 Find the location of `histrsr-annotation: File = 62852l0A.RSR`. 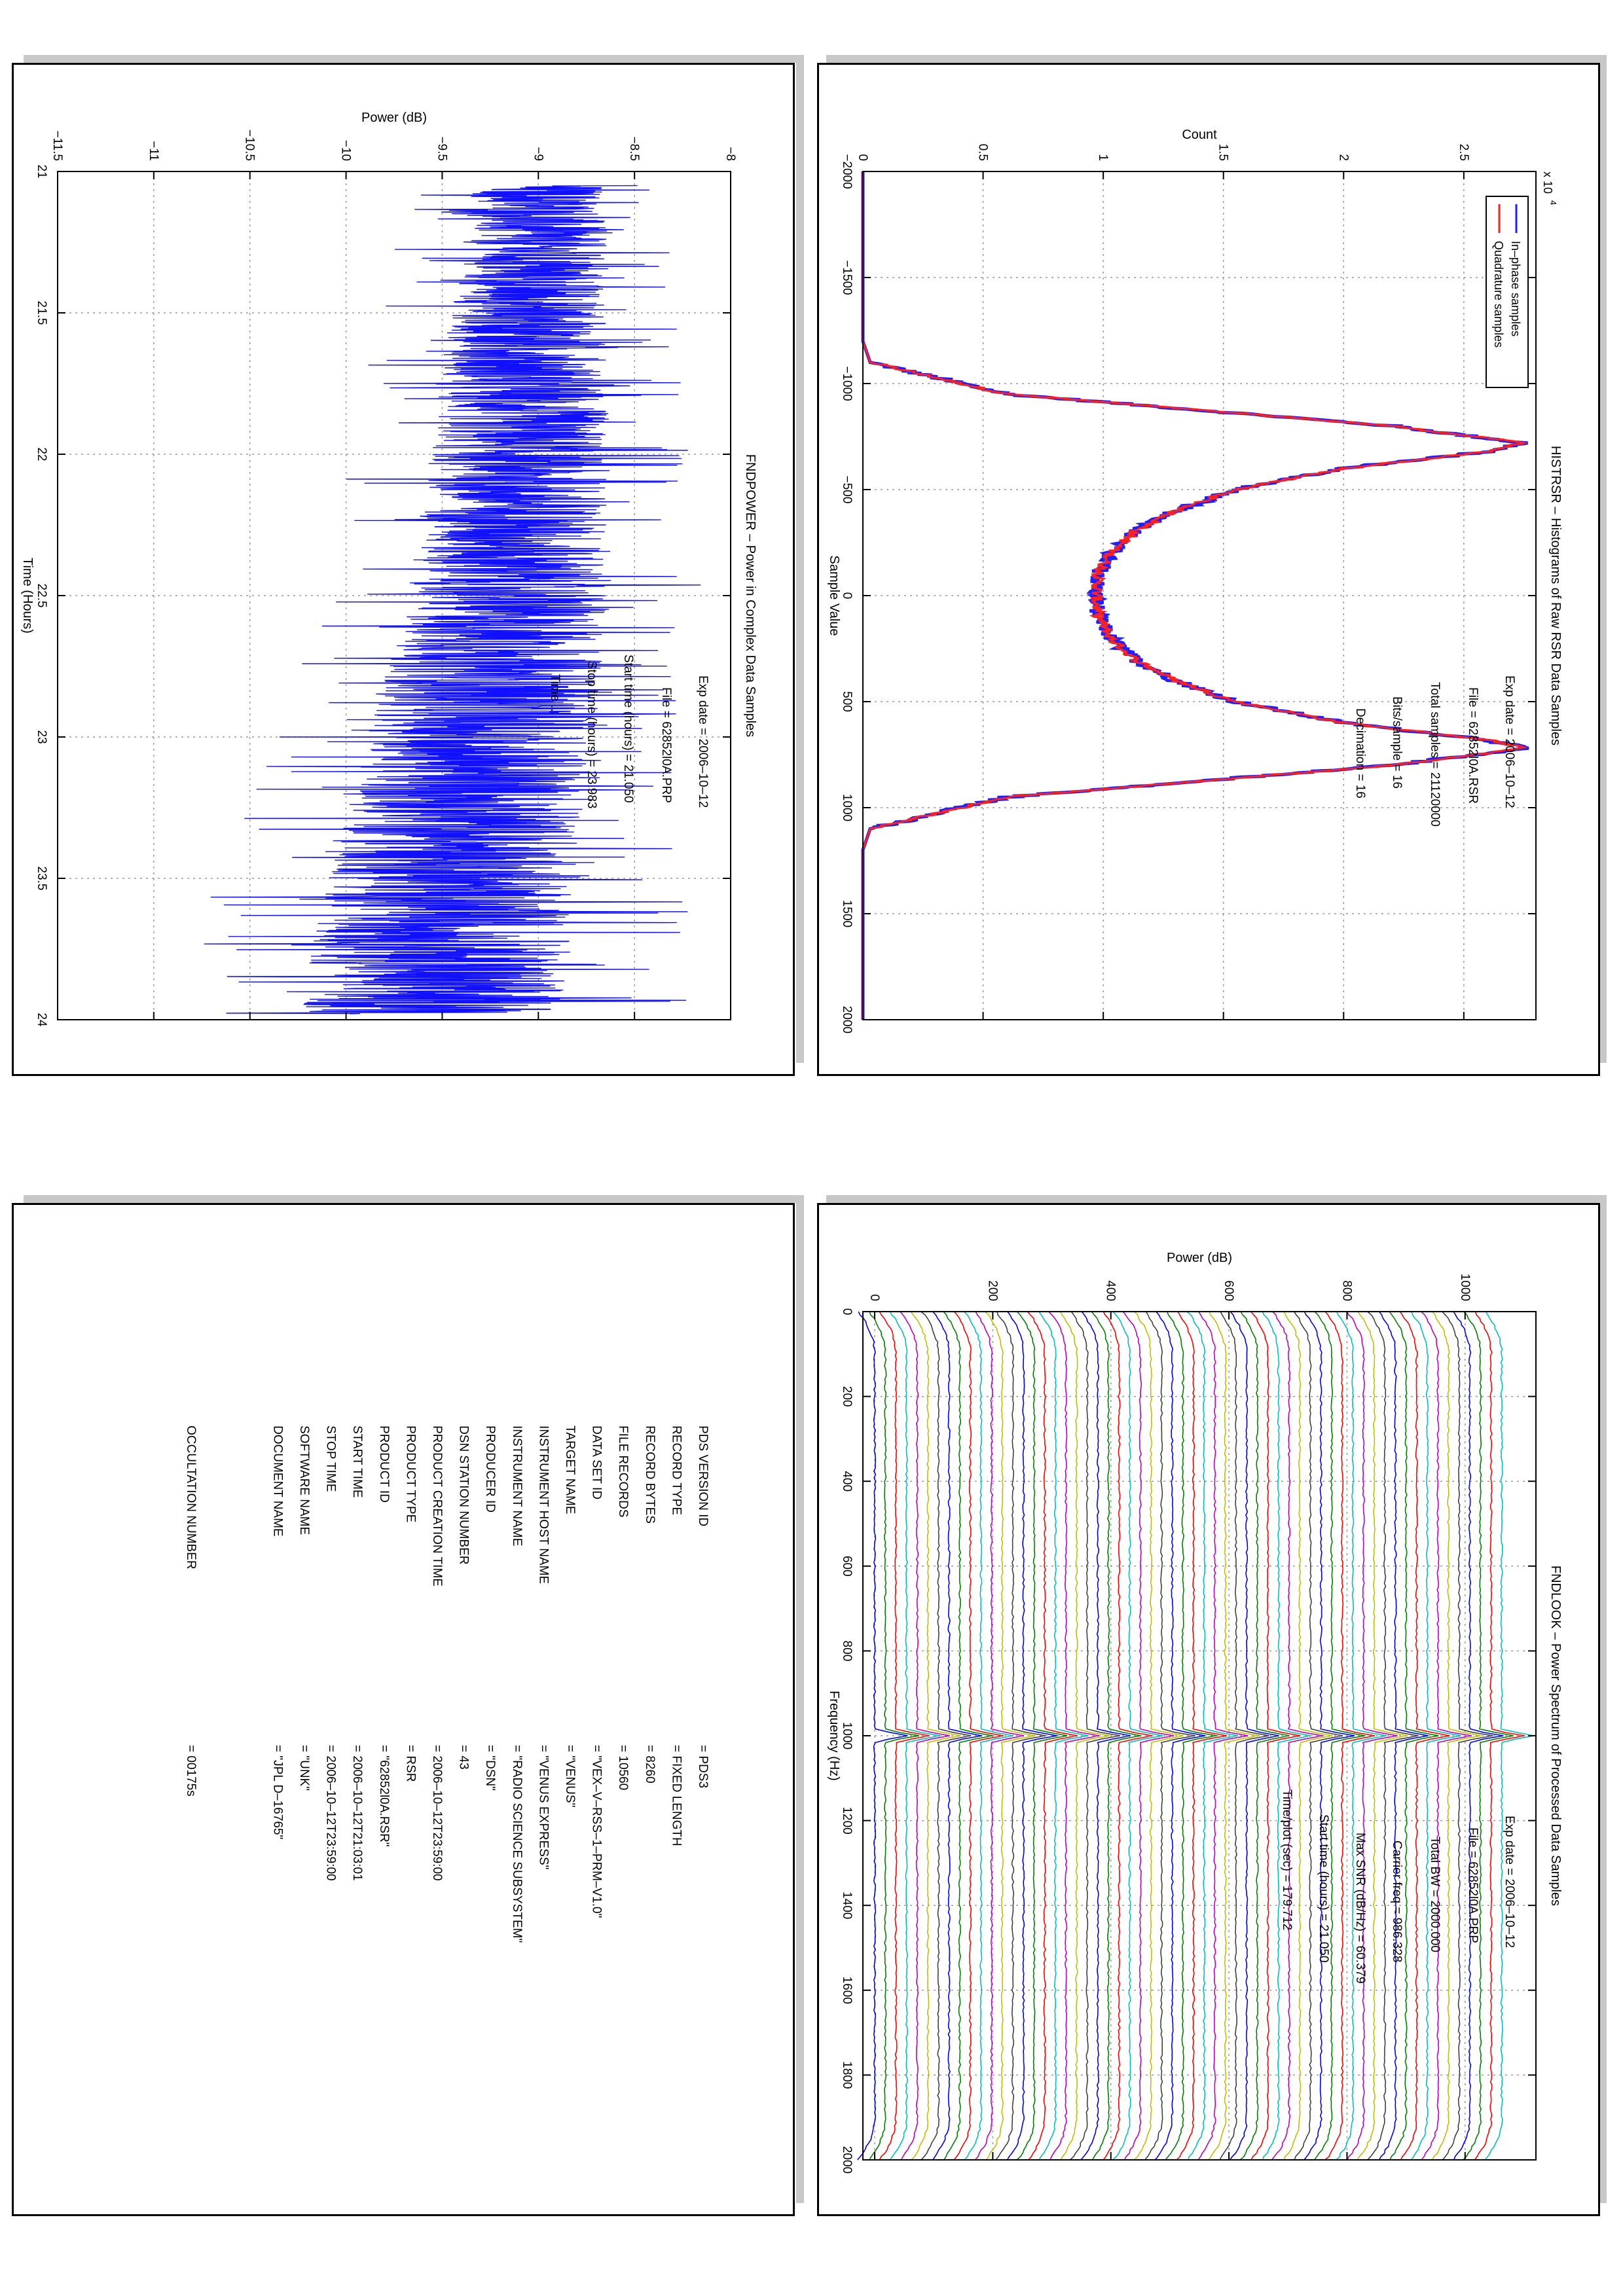

histrsr-annotation: File = 62852l0A.RSR is located at coordinates (1473, 745).